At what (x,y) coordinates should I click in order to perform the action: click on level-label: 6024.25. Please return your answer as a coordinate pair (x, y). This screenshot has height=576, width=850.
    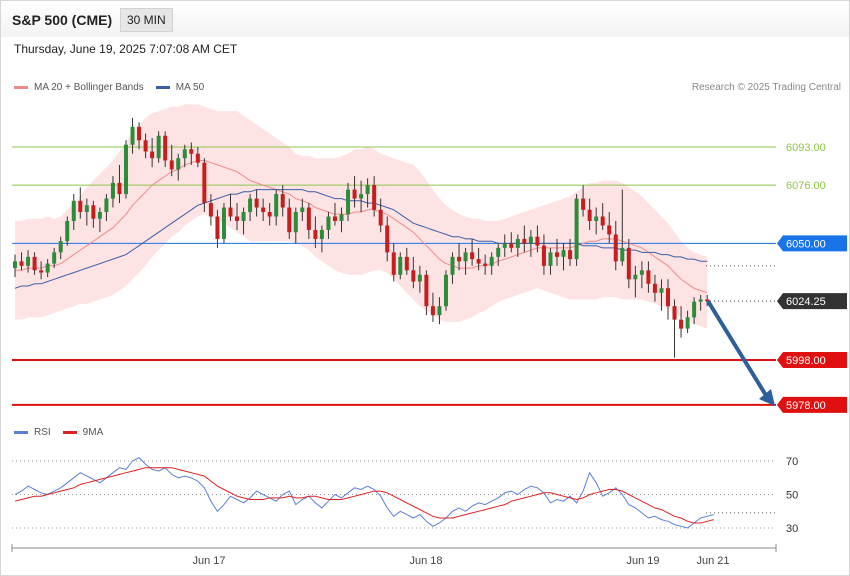
    Looking at the image, I should click on (806, 302).